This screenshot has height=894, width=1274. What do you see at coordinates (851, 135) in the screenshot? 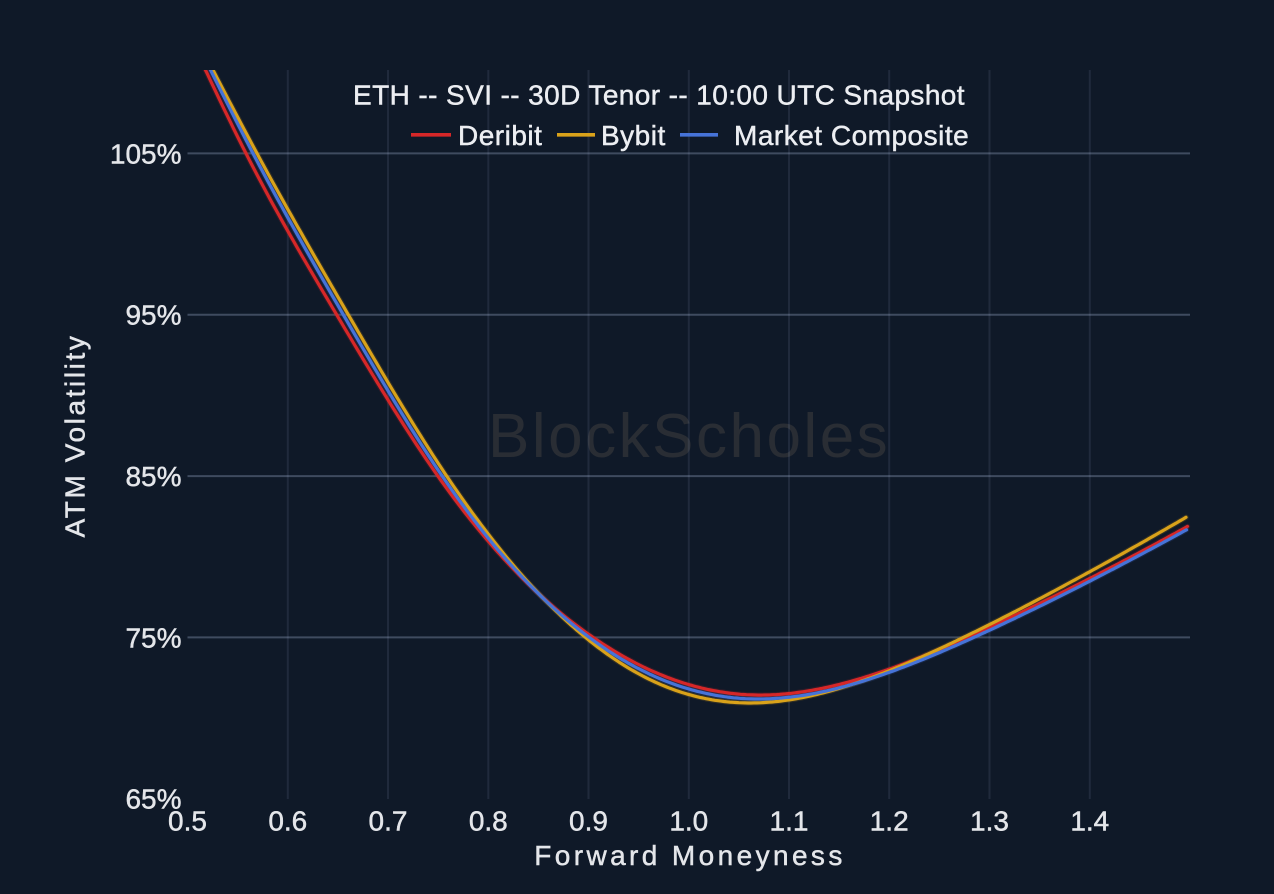
I see `svg-text: Market Composite` at bounding box center [851, 135].